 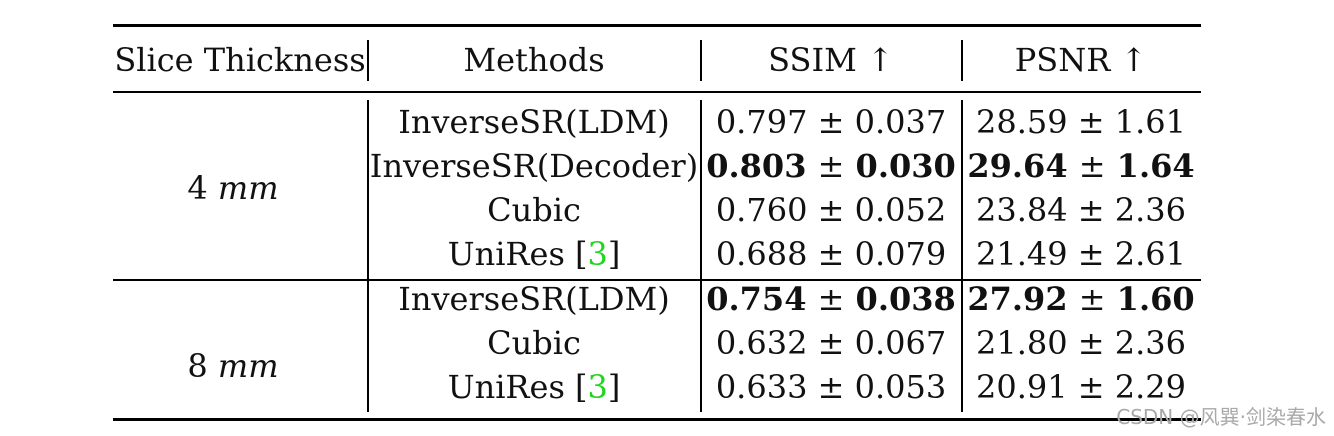 What do you see at coordinates (905, 299) in the screenshot?
I see `ssim-std: 0.038` at bounding box center [905, 299].